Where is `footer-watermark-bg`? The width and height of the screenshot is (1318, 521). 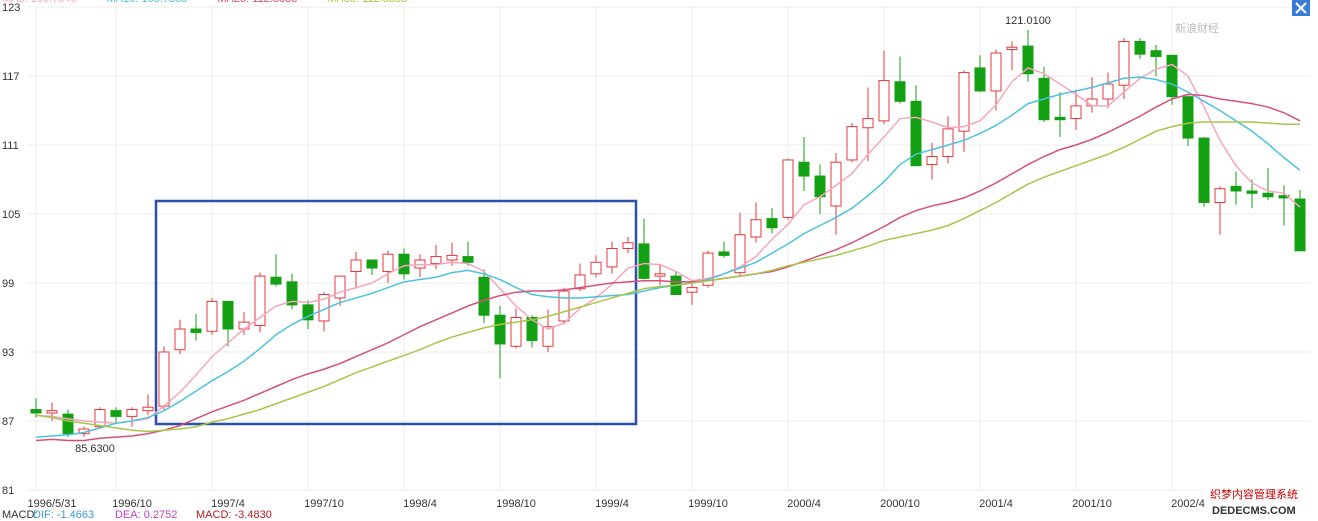 footer-watermark-bg is located at coordinates (1261, 502).